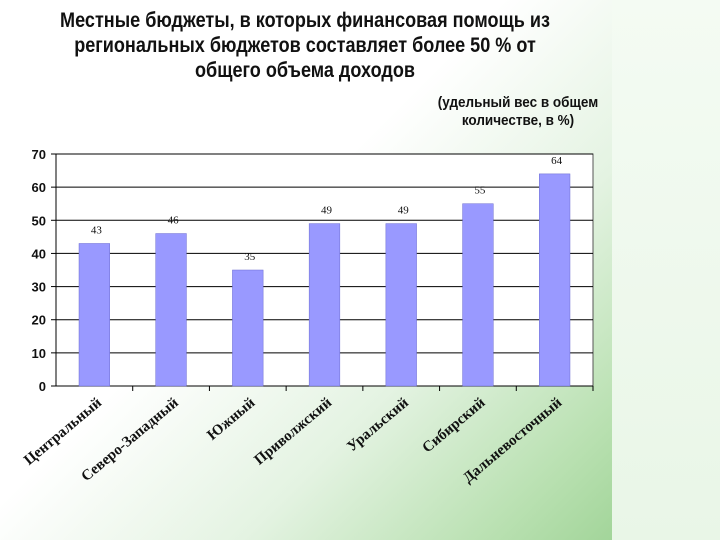 The height and width of the screenshot is (540, 720). What do you see at coordinates (39, 253) in the screenshot?
I see `y-tick-label: 40` at bounding box center [39, 253].